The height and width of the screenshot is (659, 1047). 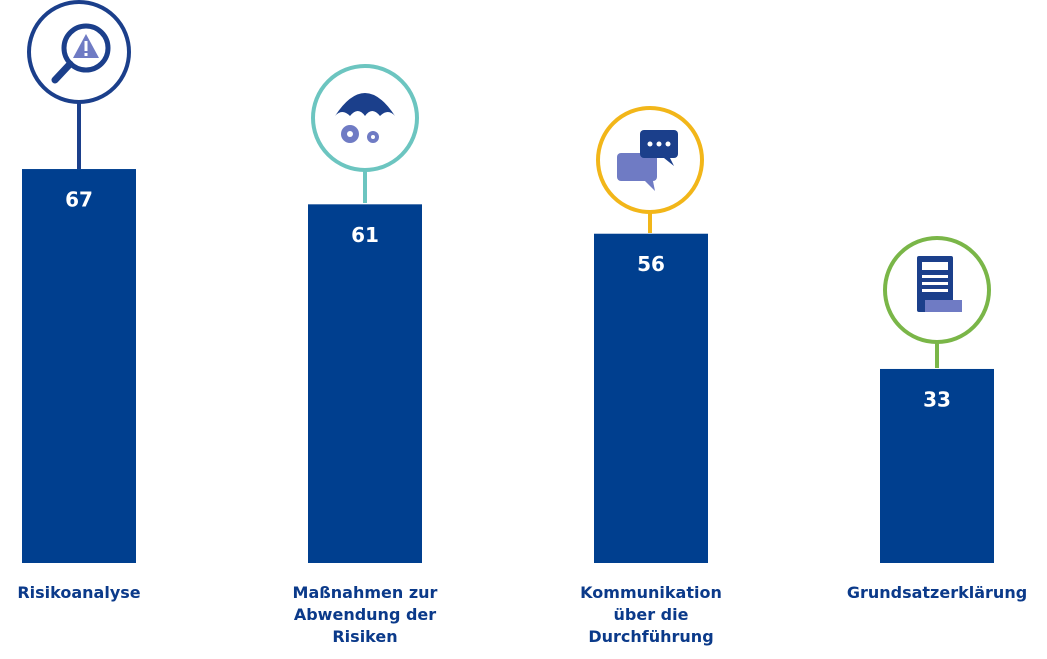 What do you see at coordinates (365, 614) in the screenshot?
I see `category-label: Maßnahmen zur Abwendung der Risiken` at bounding box center [365, 614].